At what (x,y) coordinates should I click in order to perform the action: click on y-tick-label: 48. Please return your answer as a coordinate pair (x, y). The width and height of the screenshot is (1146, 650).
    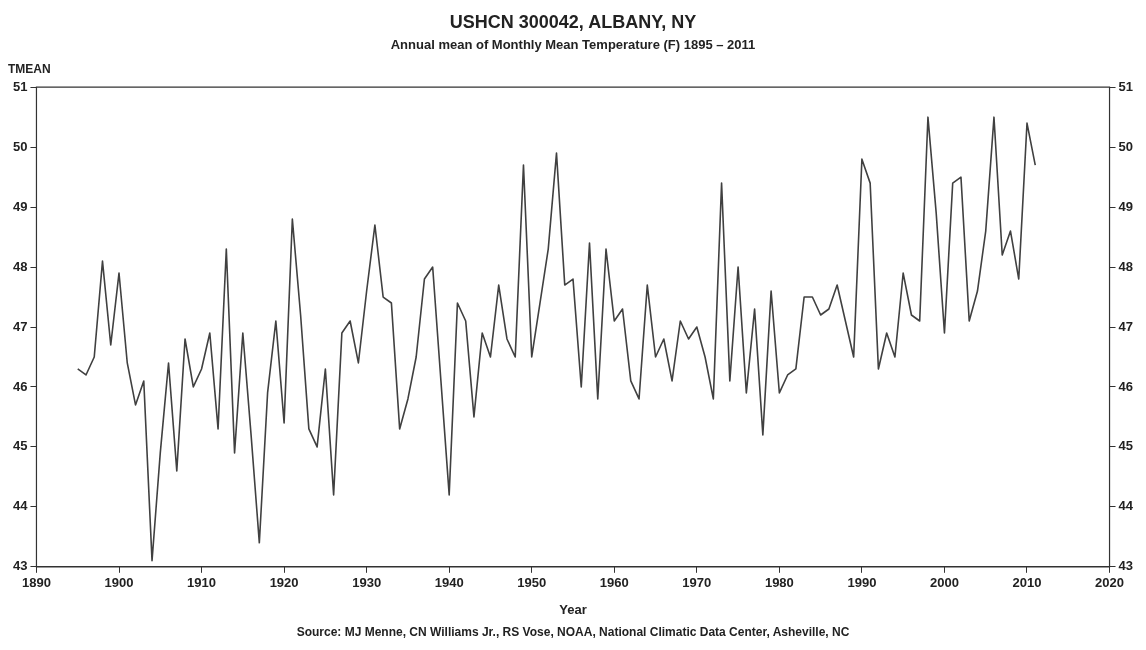
    Looking at the image, I should click on (20, 266).